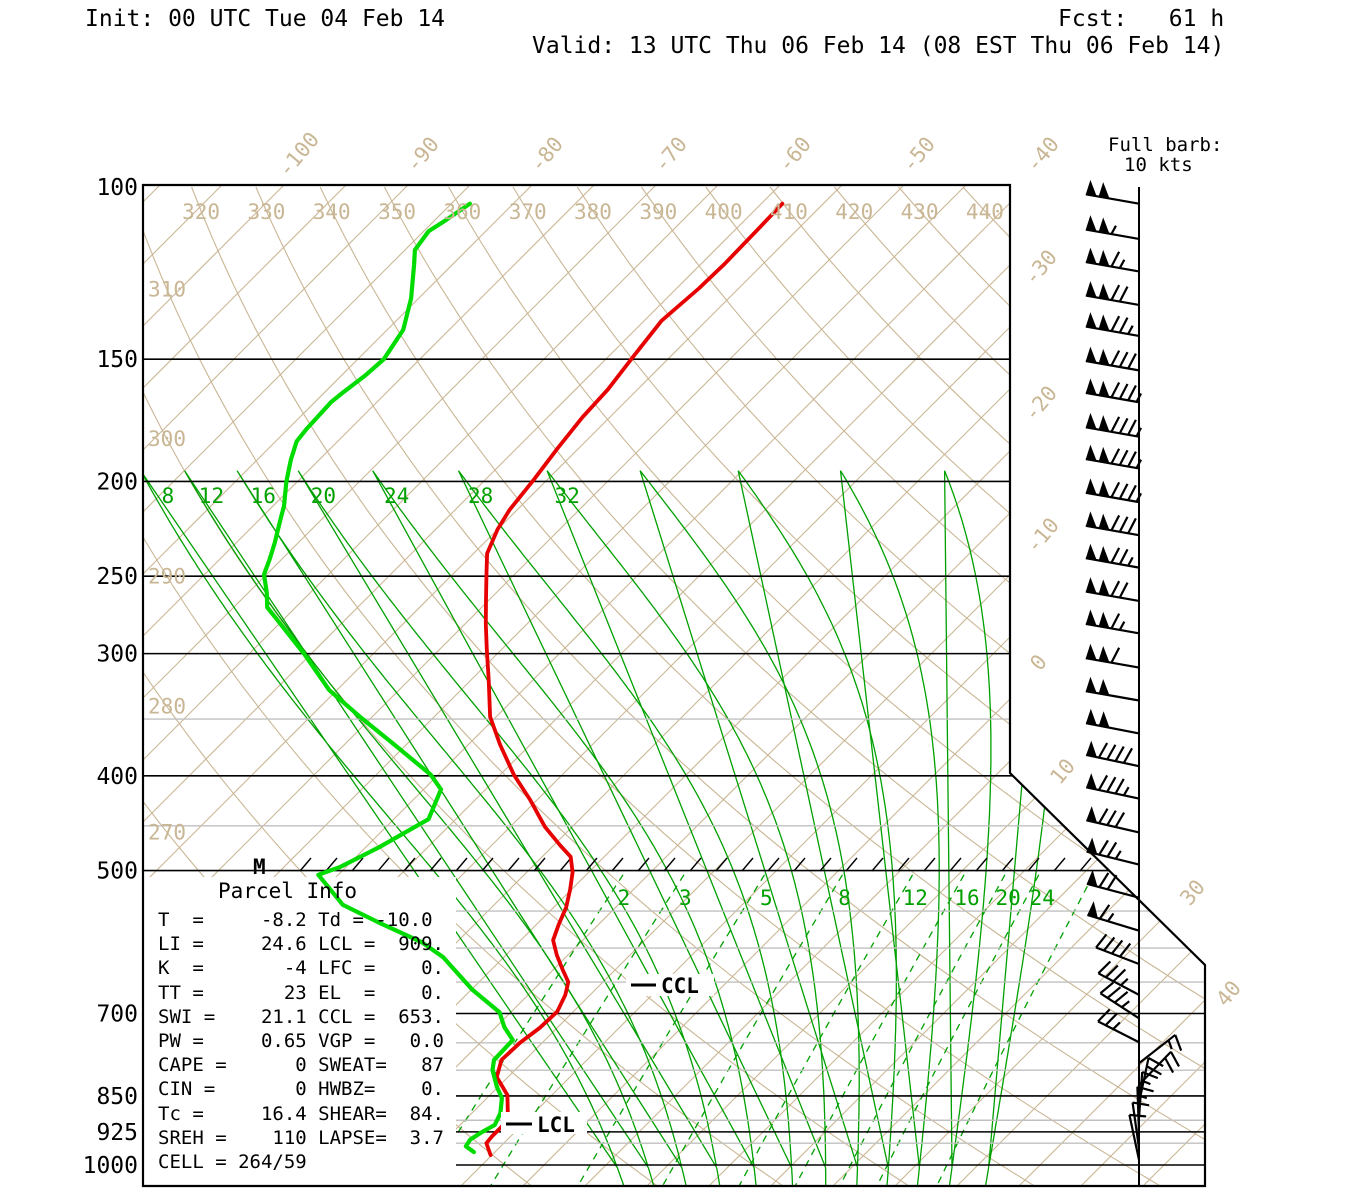 Image resolution: width=1350 pixels, height=1200 pixels. Describe the element at coordinates (1228, 993) in the screenshot. I see `isotherm-right-label: 40` at that location.